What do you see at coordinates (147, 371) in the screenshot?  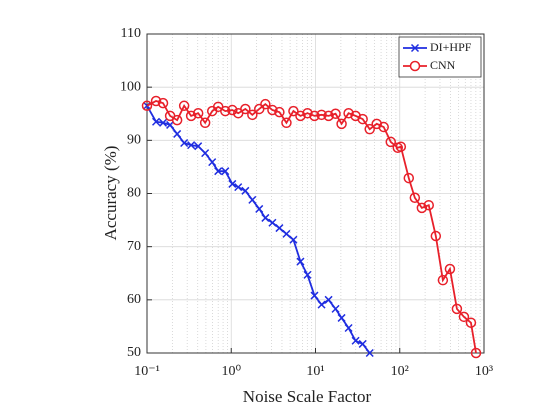 I see `x-tick-label: 10⁻¹` at bounding box center [147, 371].